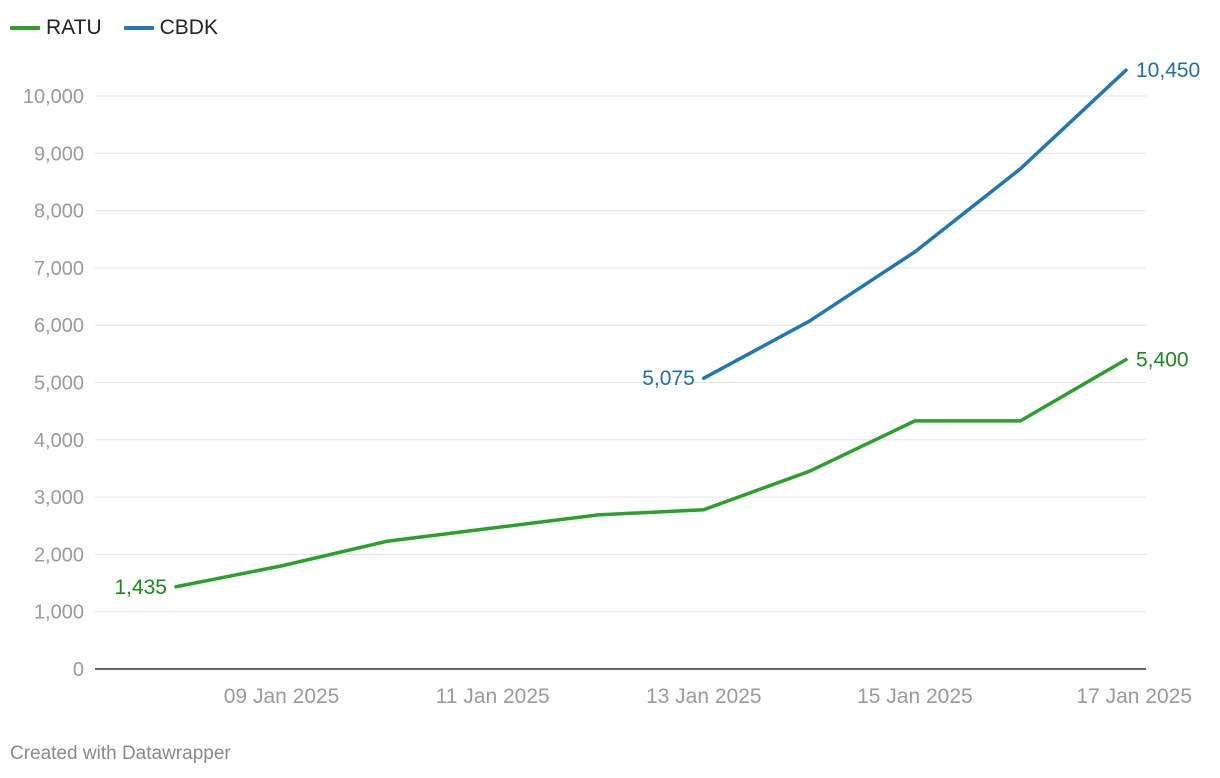  What do you see at coordinates (1134, 696) in the screenshot?
I see `x-tick-label: 17 Jan 2025` at bounding box center [1134, 696].